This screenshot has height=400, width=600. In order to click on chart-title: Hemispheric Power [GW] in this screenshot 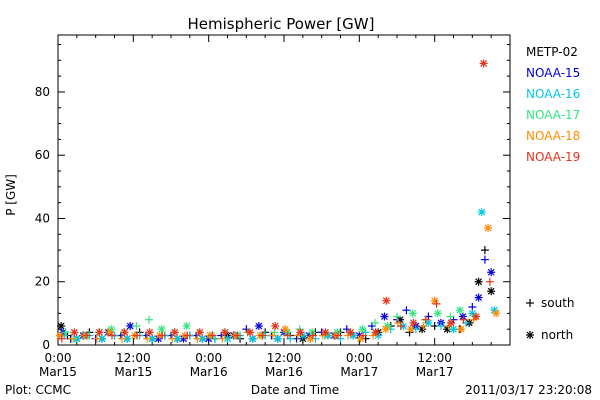, I will do `click(281, 24)`.